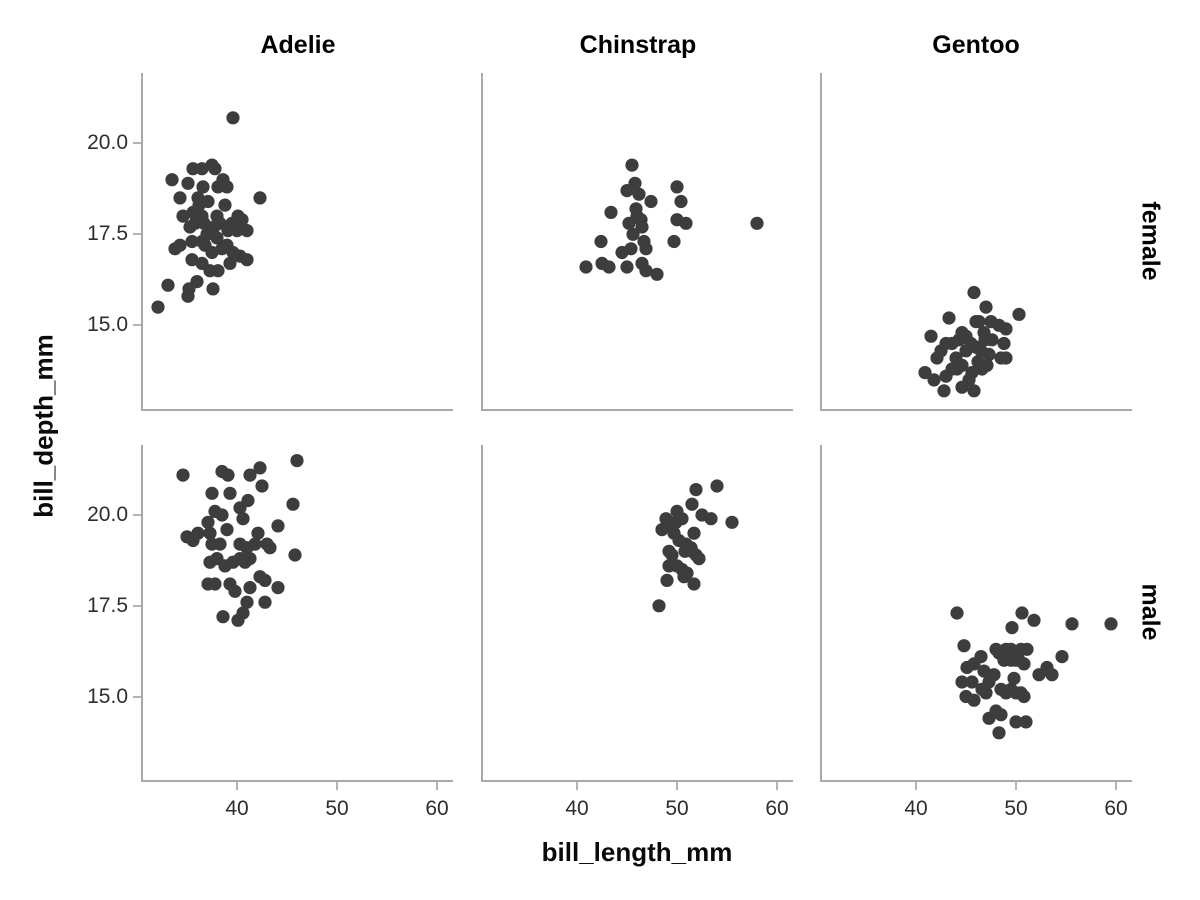  What do you see at coordinates (298, 45) in the screenshot?
I see `facet-title-adelie: Adelie` at bounding box center [298, 45].